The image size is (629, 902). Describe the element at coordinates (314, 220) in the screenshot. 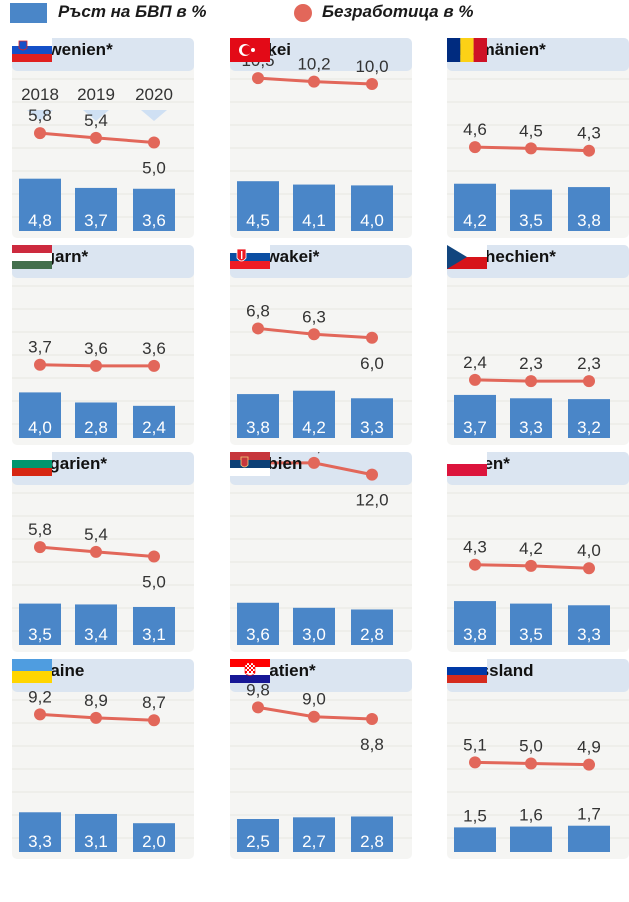

I see `gdp-value-label: 4,1` at that location.